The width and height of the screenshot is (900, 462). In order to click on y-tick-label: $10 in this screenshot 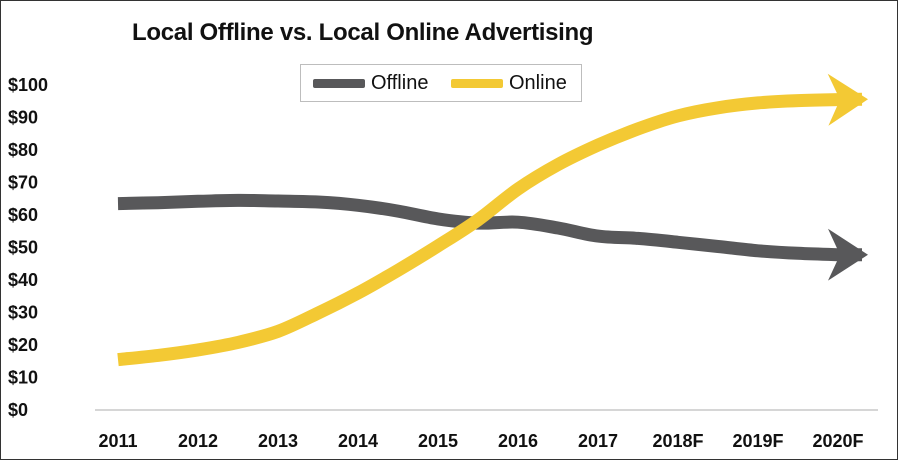, I will do `click(23, 378)`.